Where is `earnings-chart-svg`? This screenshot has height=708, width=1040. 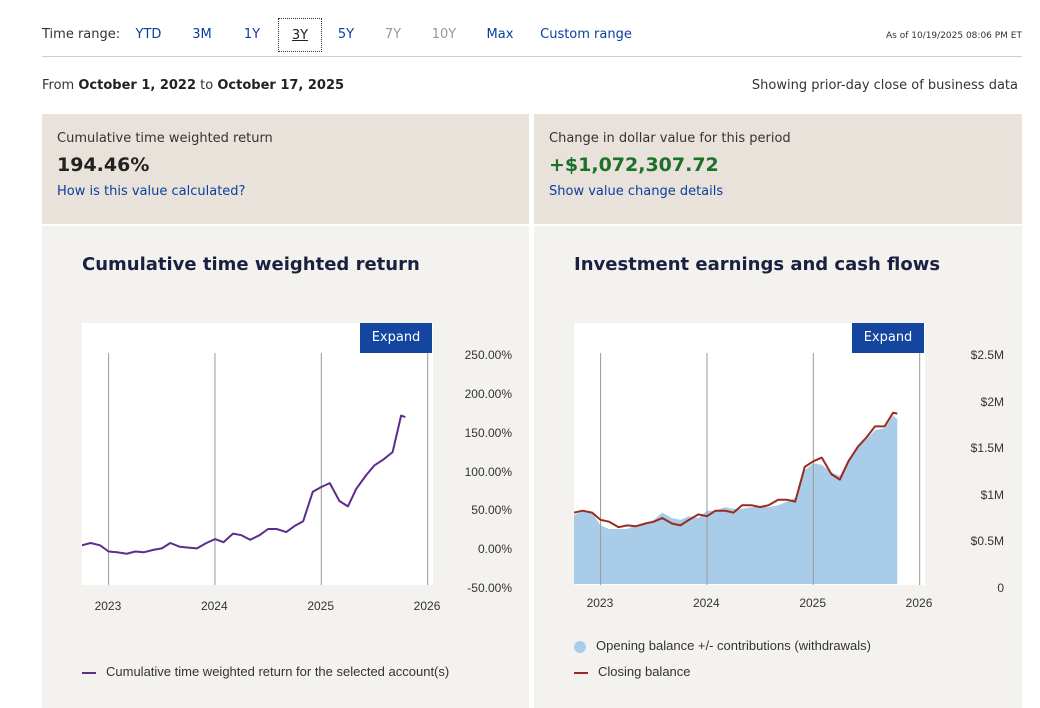 earnings-chart-svg is located at coordinates (747, 469).